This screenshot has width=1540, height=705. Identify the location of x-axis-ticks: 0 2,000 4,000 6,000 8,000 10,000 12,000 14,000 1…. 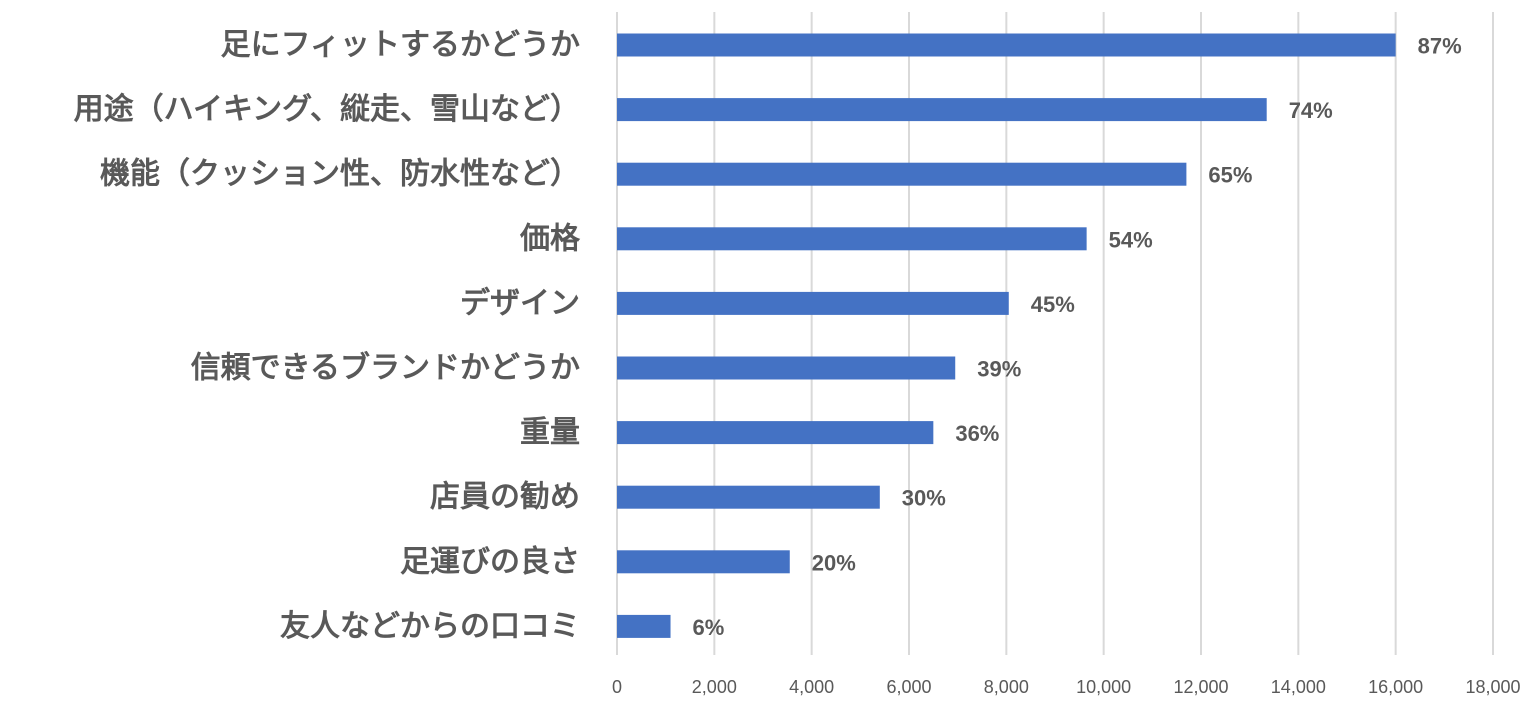
(1066, 687).